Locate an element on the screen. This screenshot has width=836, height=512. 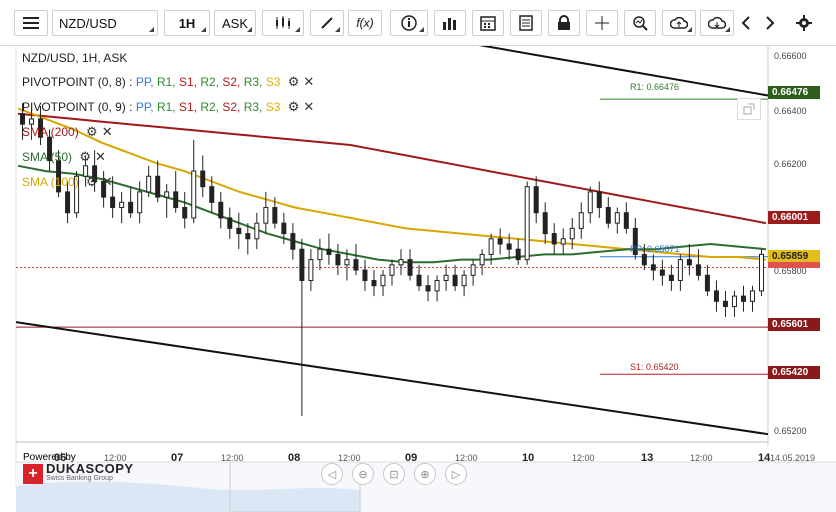
pivot1-close-icon: ✕ is located at coordinates (309, 81).